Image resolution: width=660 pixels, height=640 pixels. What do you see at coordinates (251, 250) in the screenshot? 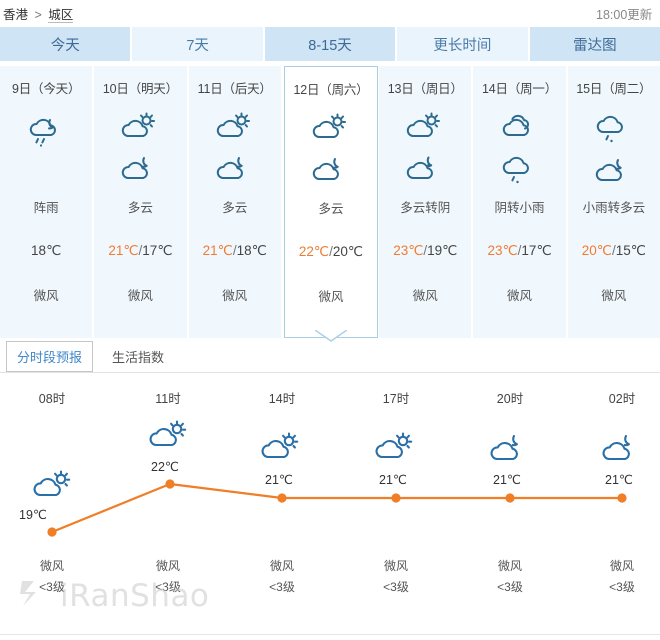
I see `day-temp-low: 18℃` at bounding box center [251, 250].